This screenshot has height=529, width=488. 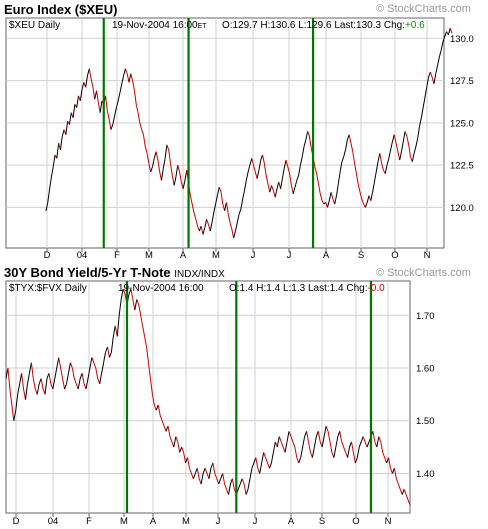 I want to click on chart1-high: H:130.6, so click(x=277, y=25).